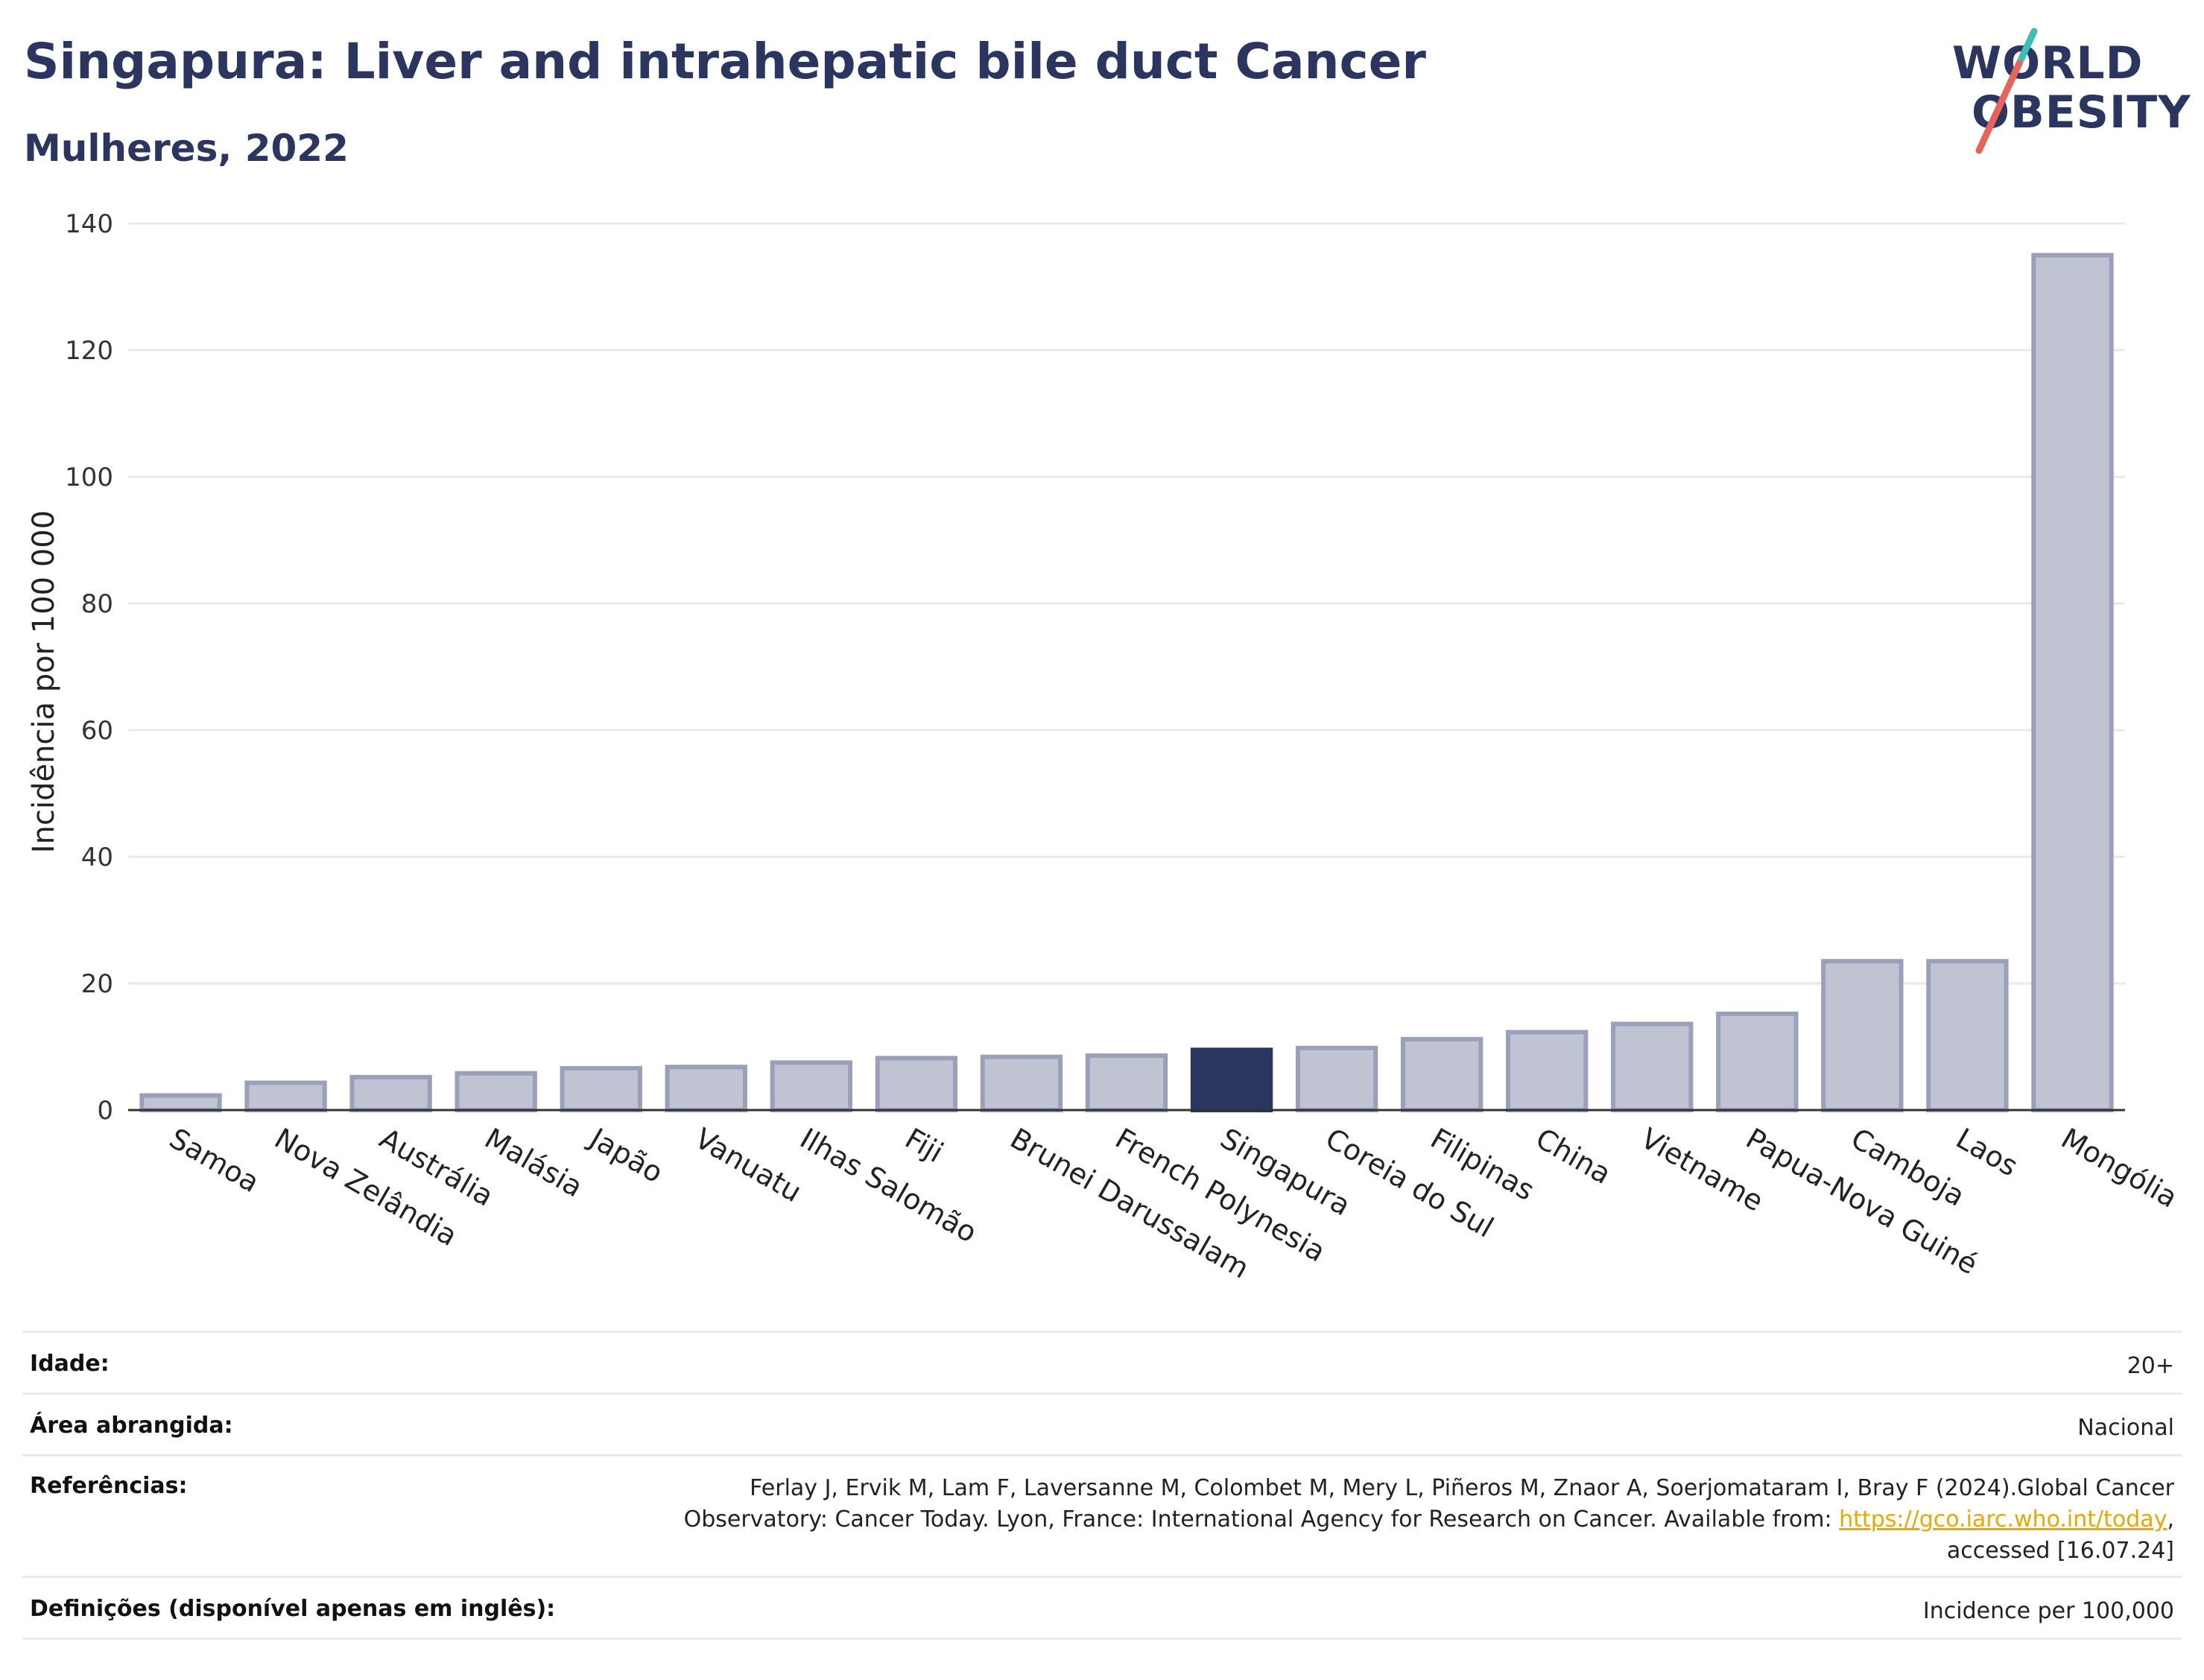 Image resolution: width=2204 pixels, height=1680 pixels. I want to click on info-row-age: Idade: 20+, so click(1102, 1362).